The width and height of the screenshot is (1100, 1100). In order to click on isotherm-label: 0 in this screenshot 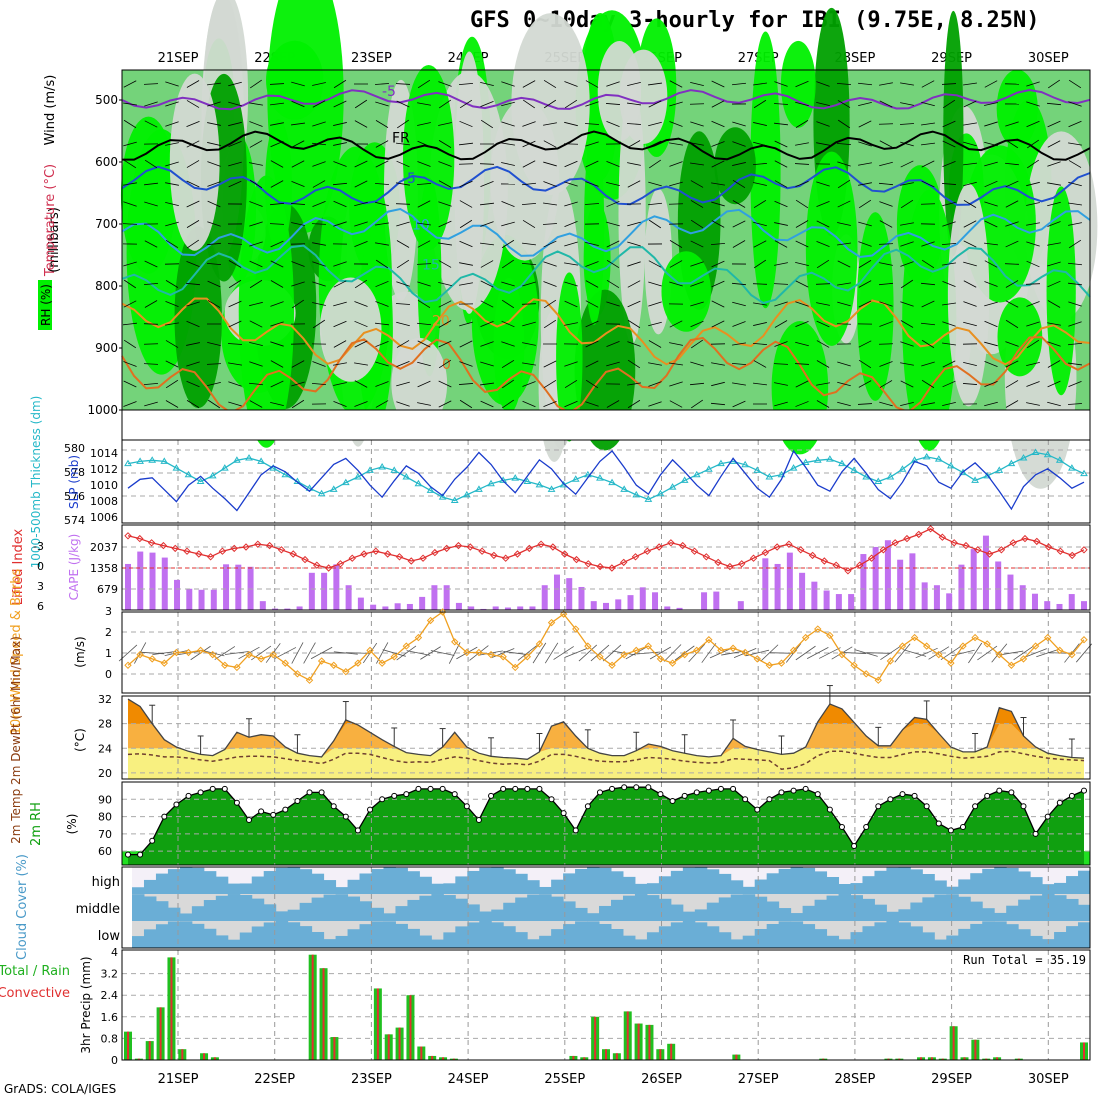, I will do `click(446, 365)`.